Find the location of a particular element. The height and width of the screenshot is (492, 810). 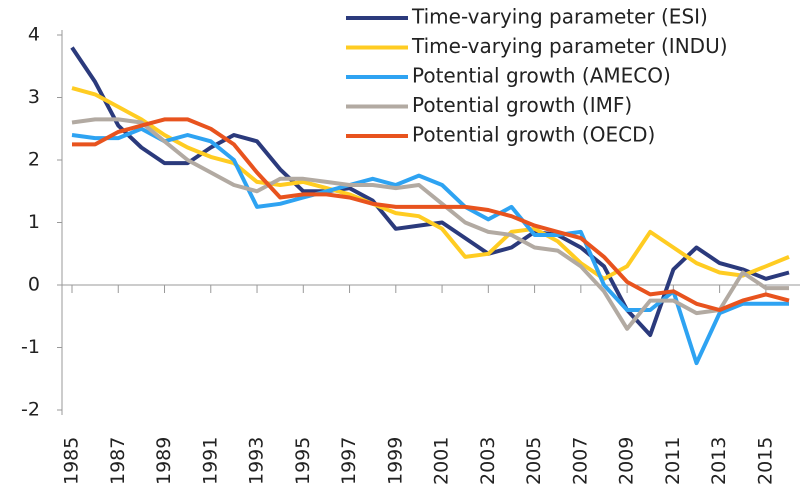

x-tick-label: 2007 is located at coordinates (580, 461).